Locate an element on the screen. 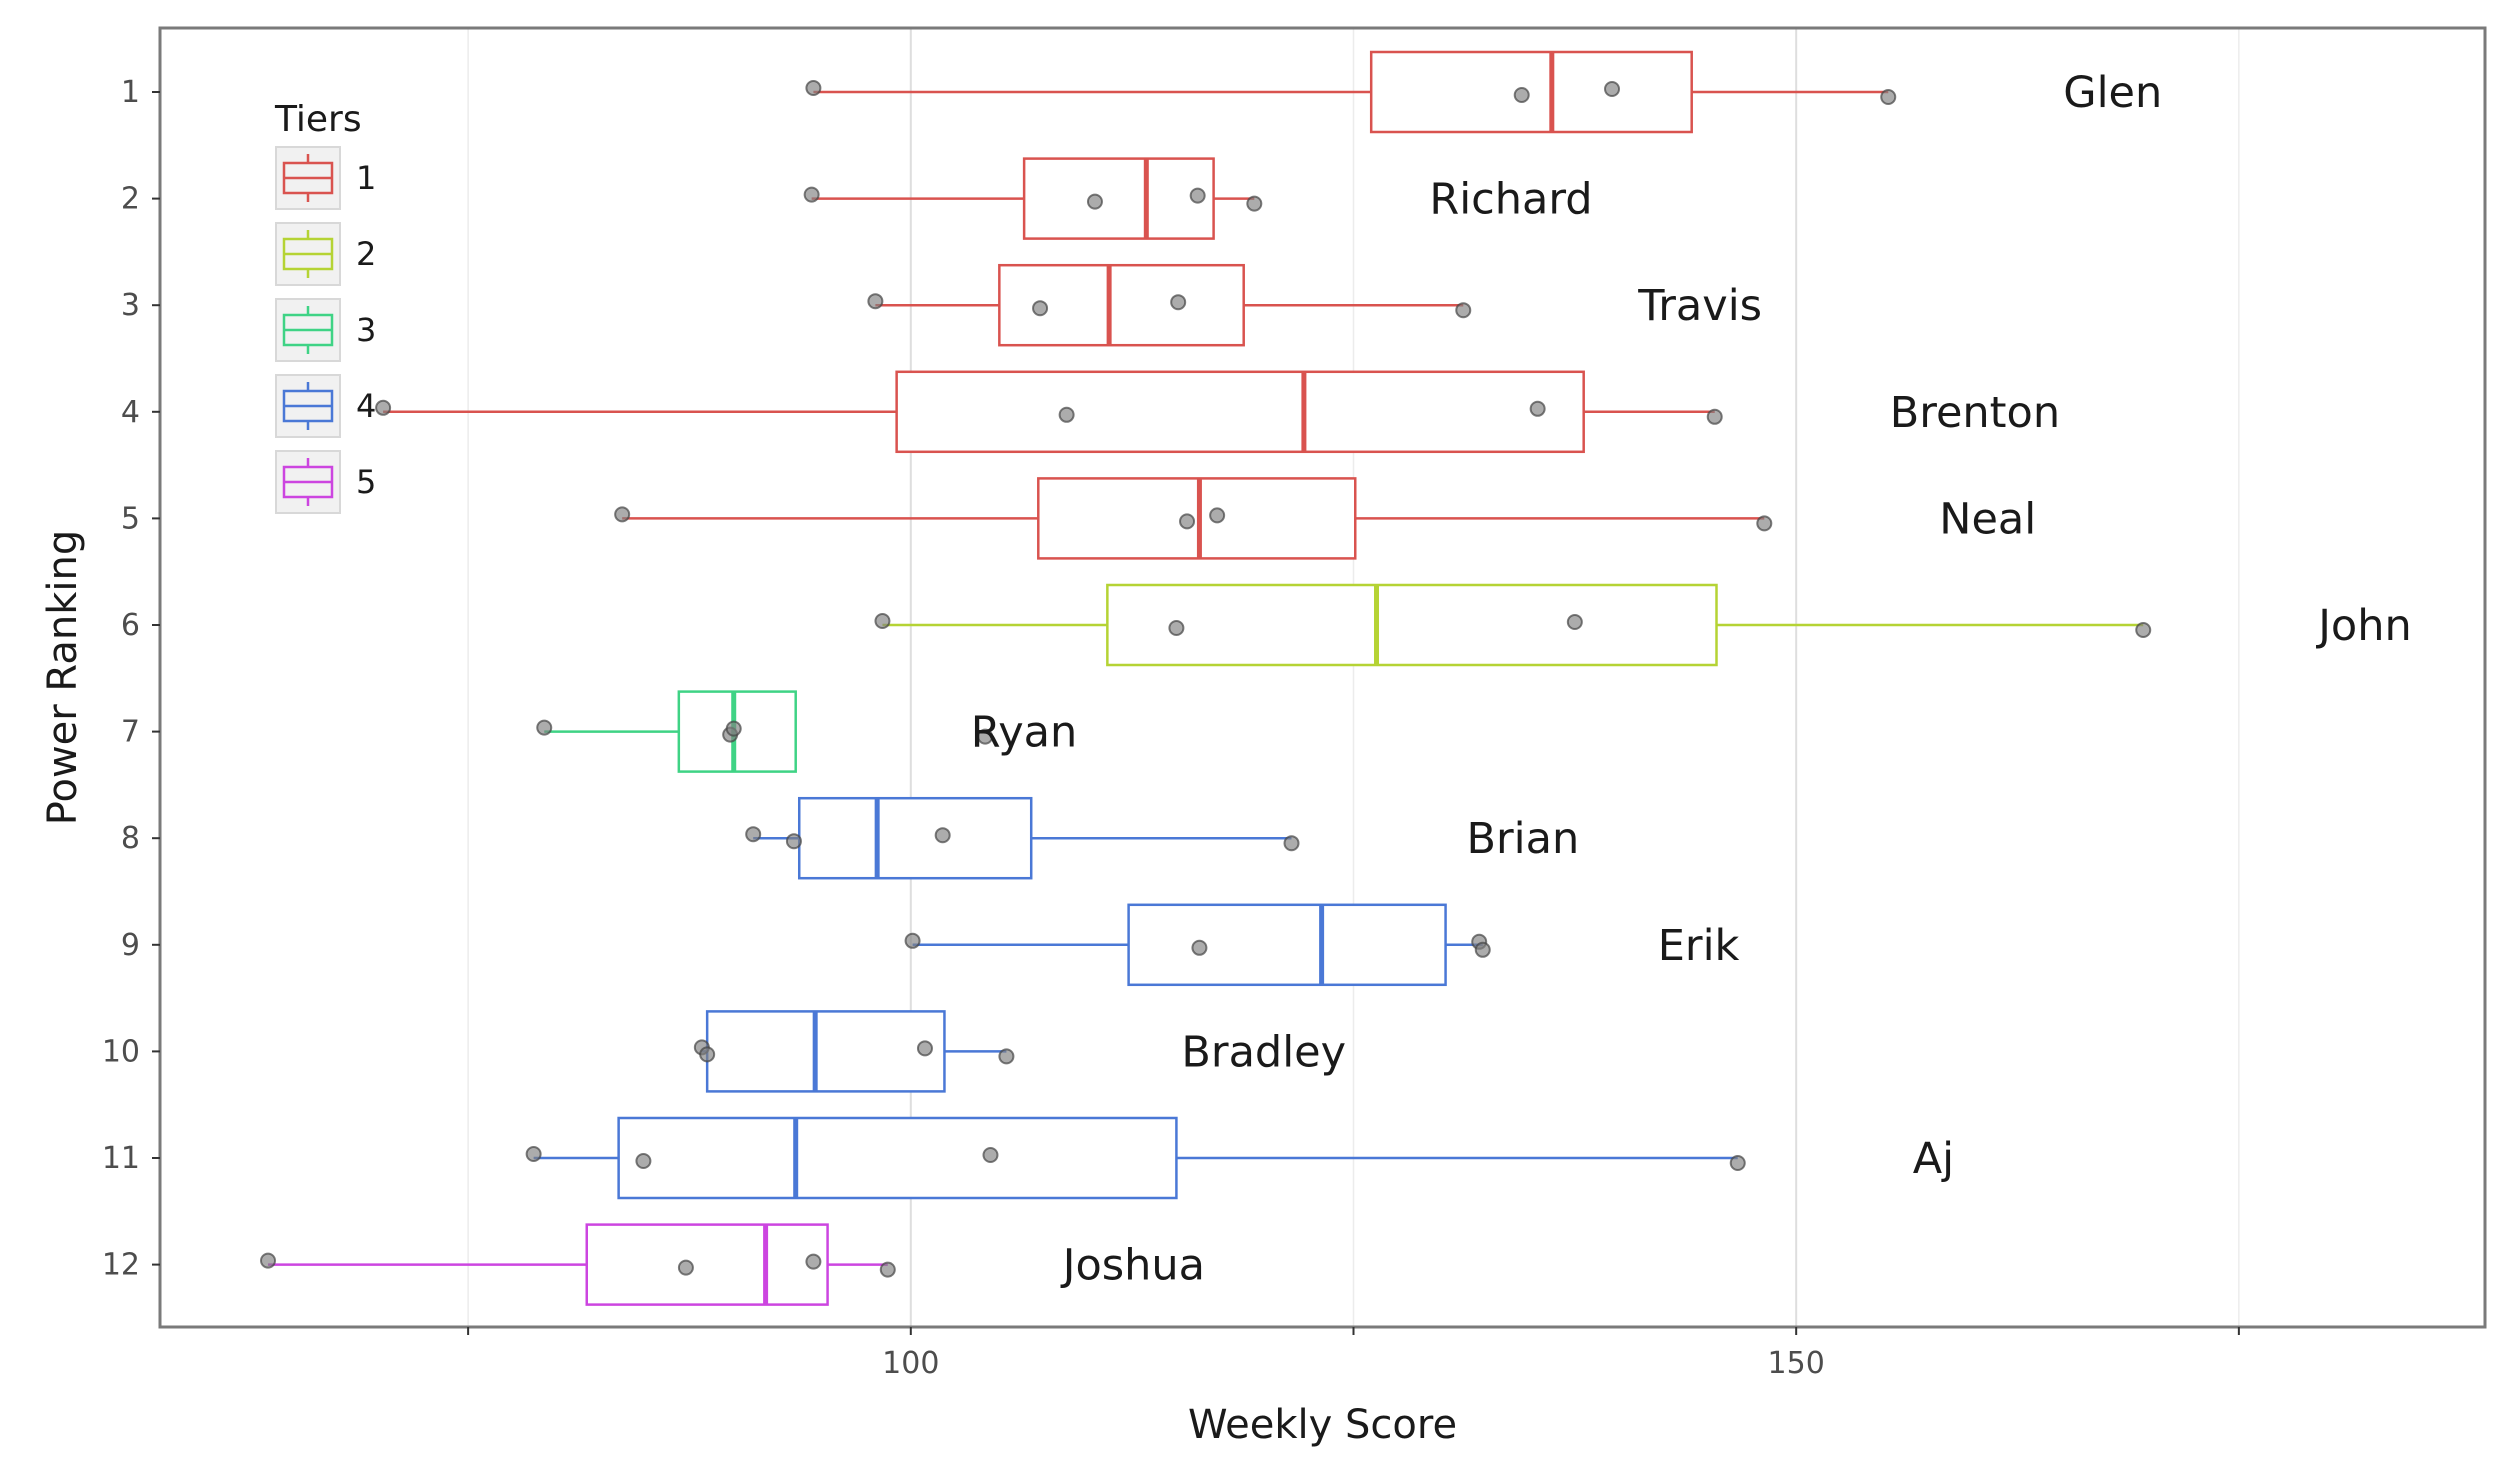  team-name-label: Richard is located at coordinates (1510, 200).